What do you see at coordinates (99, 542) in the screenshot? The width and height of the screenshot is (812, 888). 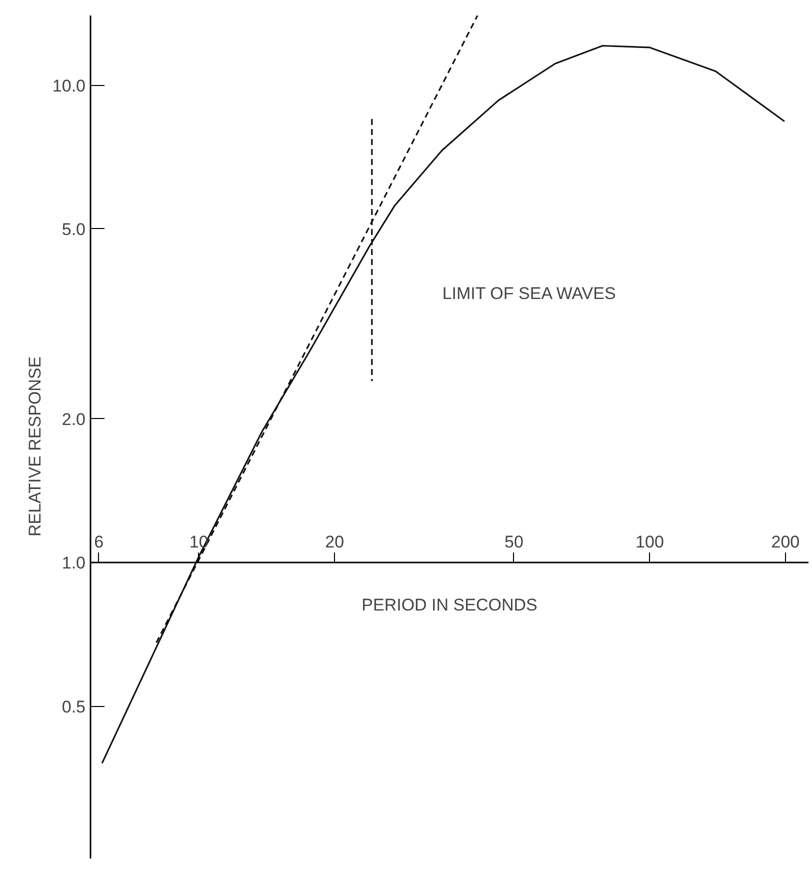 I see `x-tick-label: 6` at bounding box center [99, 542].